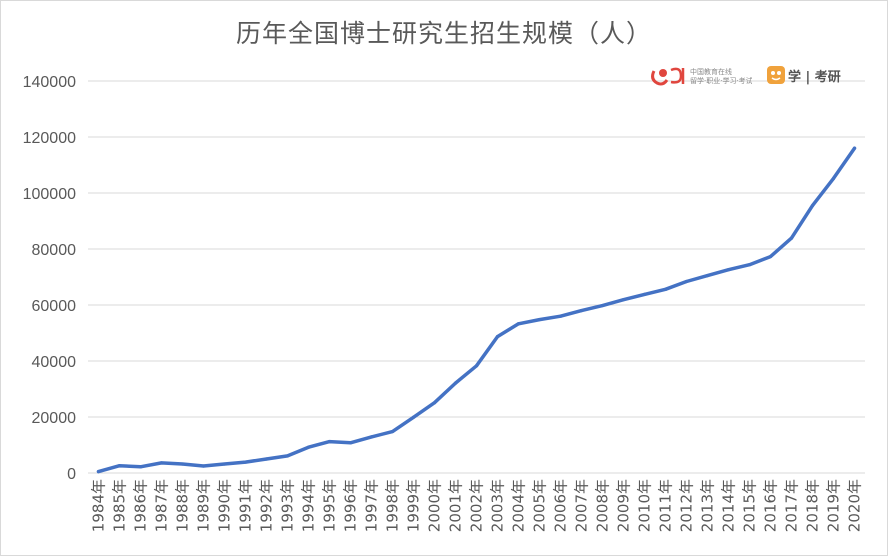  Describe the element at coordinates (183, 505) in the screenshot. I see `x-tick-label: 1988年` at that location.